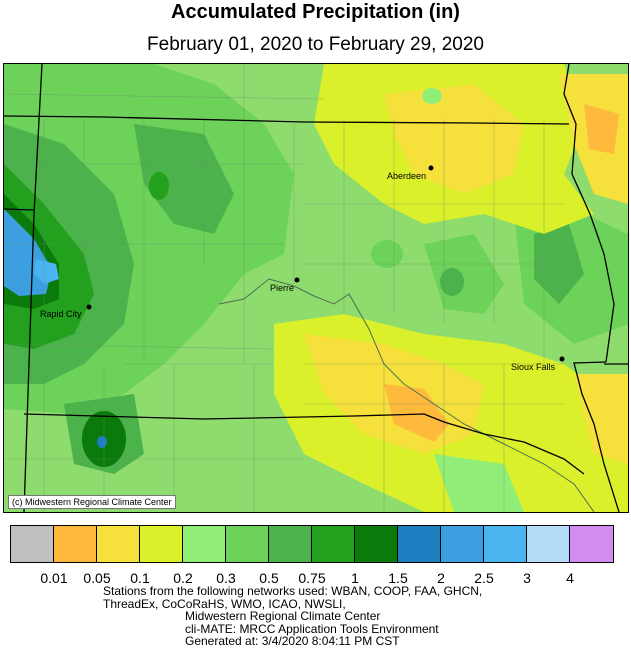 This screenshot has width=631, height=648. I want to click on legend-label: 1.5, so click(398, 578).